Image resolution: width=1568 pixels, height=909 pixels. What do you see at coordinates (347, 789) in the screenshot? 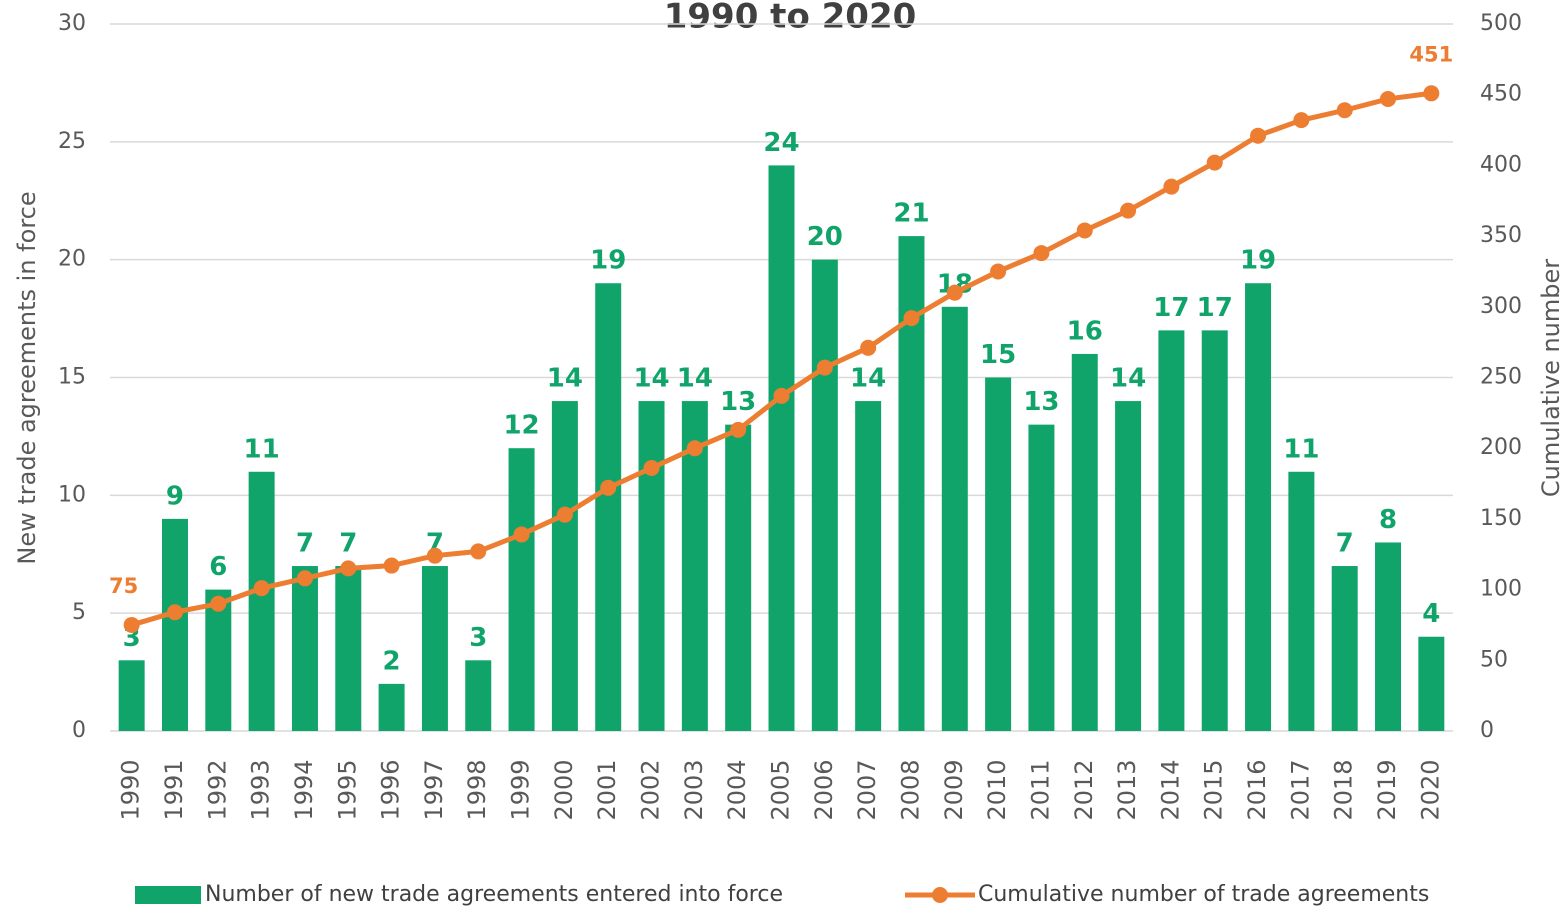
I see `x-tick-label: 1995` at bounding box center [347, 789].